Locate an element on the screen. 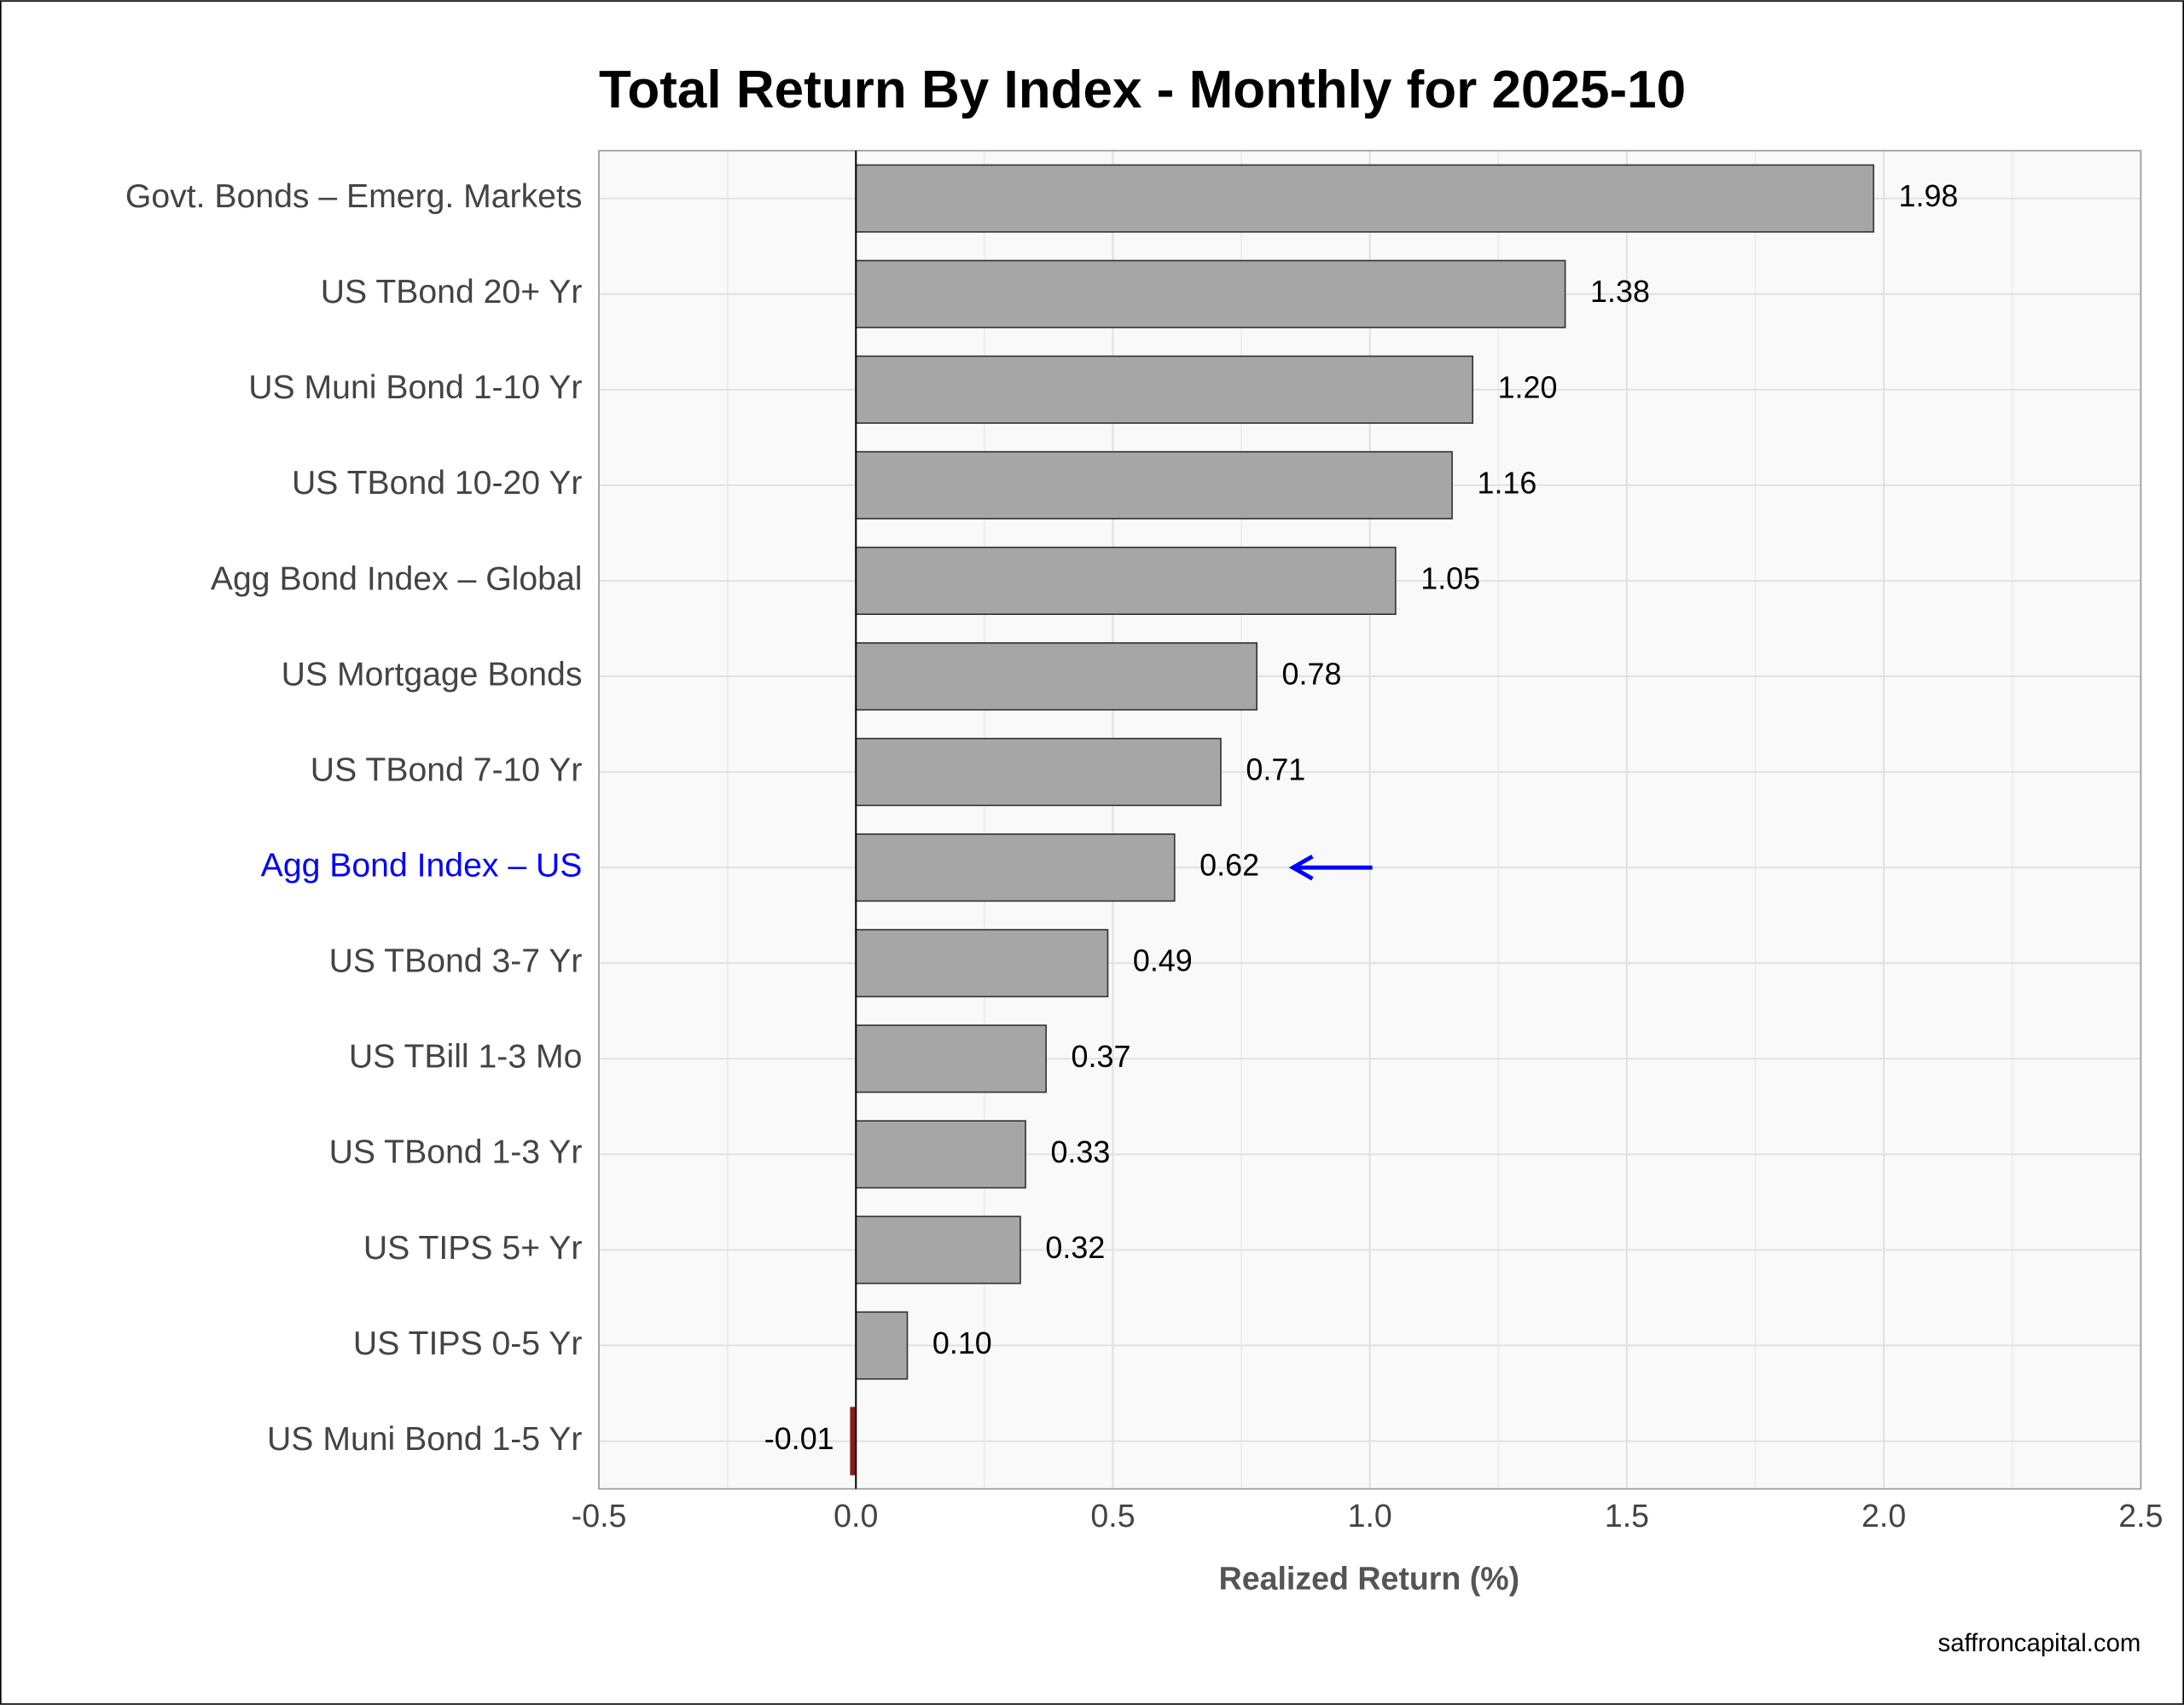 This screenshot has height=1705, width=2184. value-label: 0.49 is located at coordinates (1163, 960).